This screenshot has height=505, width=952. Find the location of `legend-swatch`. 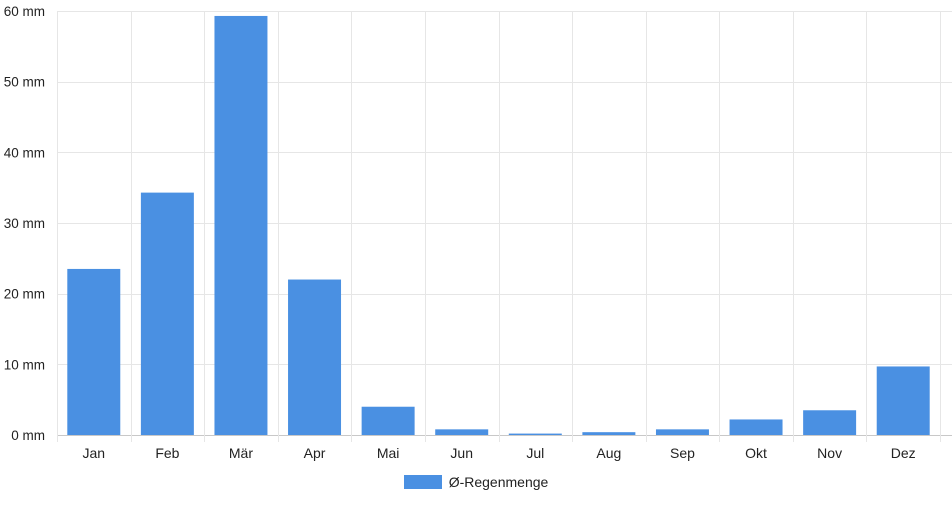

legend-swatch is located at coordinates (422, 482).